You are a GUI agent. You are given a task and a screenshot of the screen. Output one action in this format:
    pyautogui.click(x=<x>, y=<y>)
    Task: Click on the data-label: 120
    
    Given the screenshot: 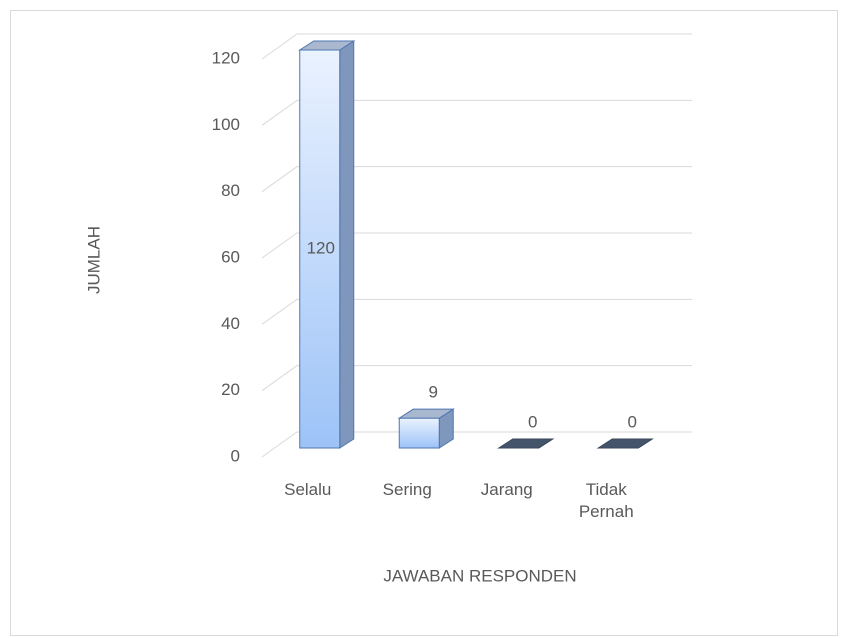 What is the action you would take?
    pyautogui.click(x=321, y=247)
    